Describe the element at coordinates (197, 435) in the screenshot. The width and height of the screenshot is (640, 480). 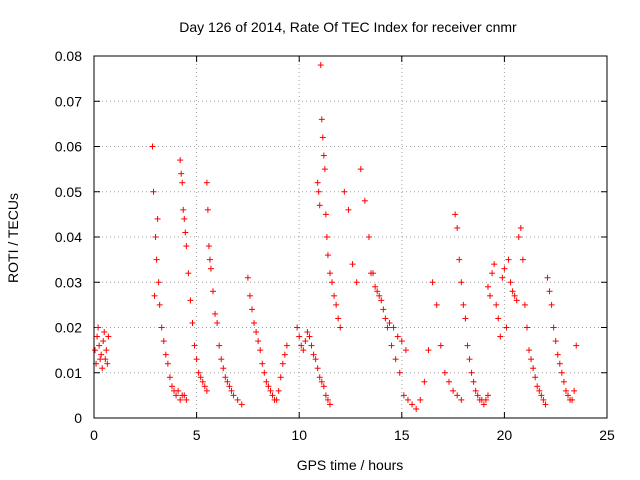
I see `x-tick-label: 5` at that location.